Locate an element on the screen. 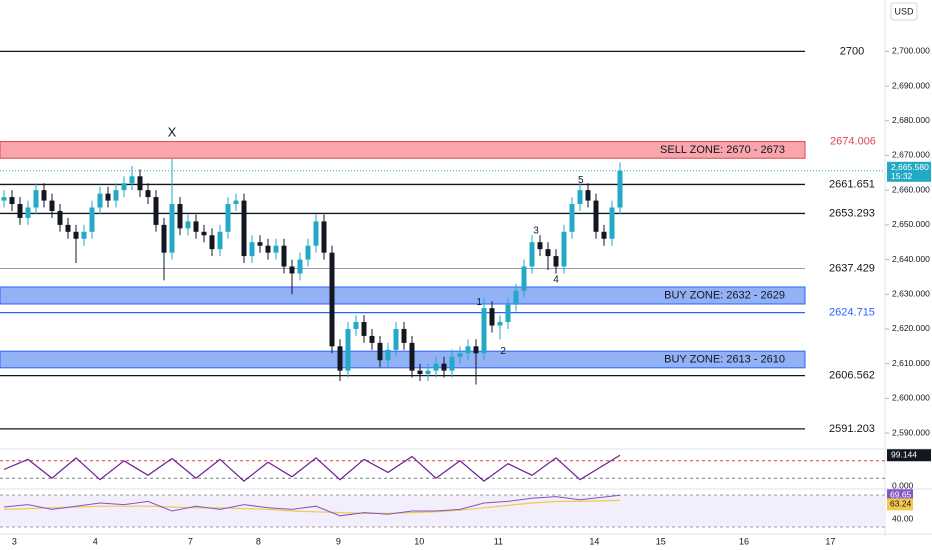 The width and height of the screenshot is (932, 550). annotation: 5 is located at coordinates (581, 180).